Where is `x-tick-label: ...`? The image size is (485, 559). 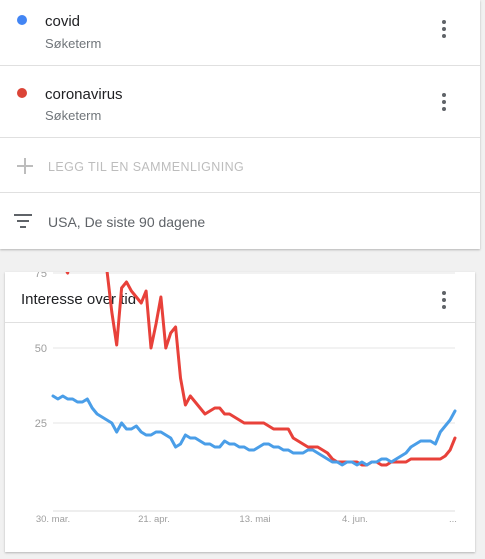
x-tick-label: ... is located at coordinates (453, 519).